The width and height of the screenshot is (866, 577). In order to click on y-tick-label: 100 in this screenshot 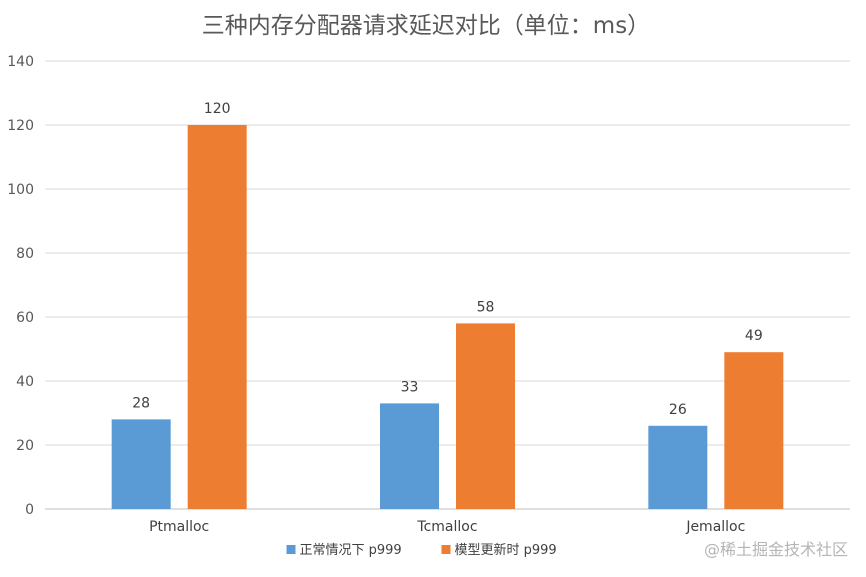, I will do `click(20, 190)`.